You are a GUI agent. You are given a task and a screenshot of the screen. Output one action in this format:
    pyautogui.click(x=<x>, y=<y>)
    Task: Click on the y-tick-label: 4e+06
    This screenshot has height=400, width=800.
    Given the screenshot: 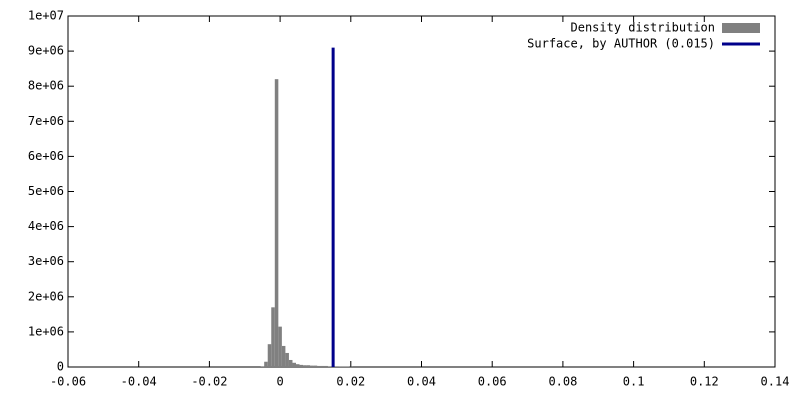 What is the action you would take?
    pyautogui.click(x=46, y=226)
    